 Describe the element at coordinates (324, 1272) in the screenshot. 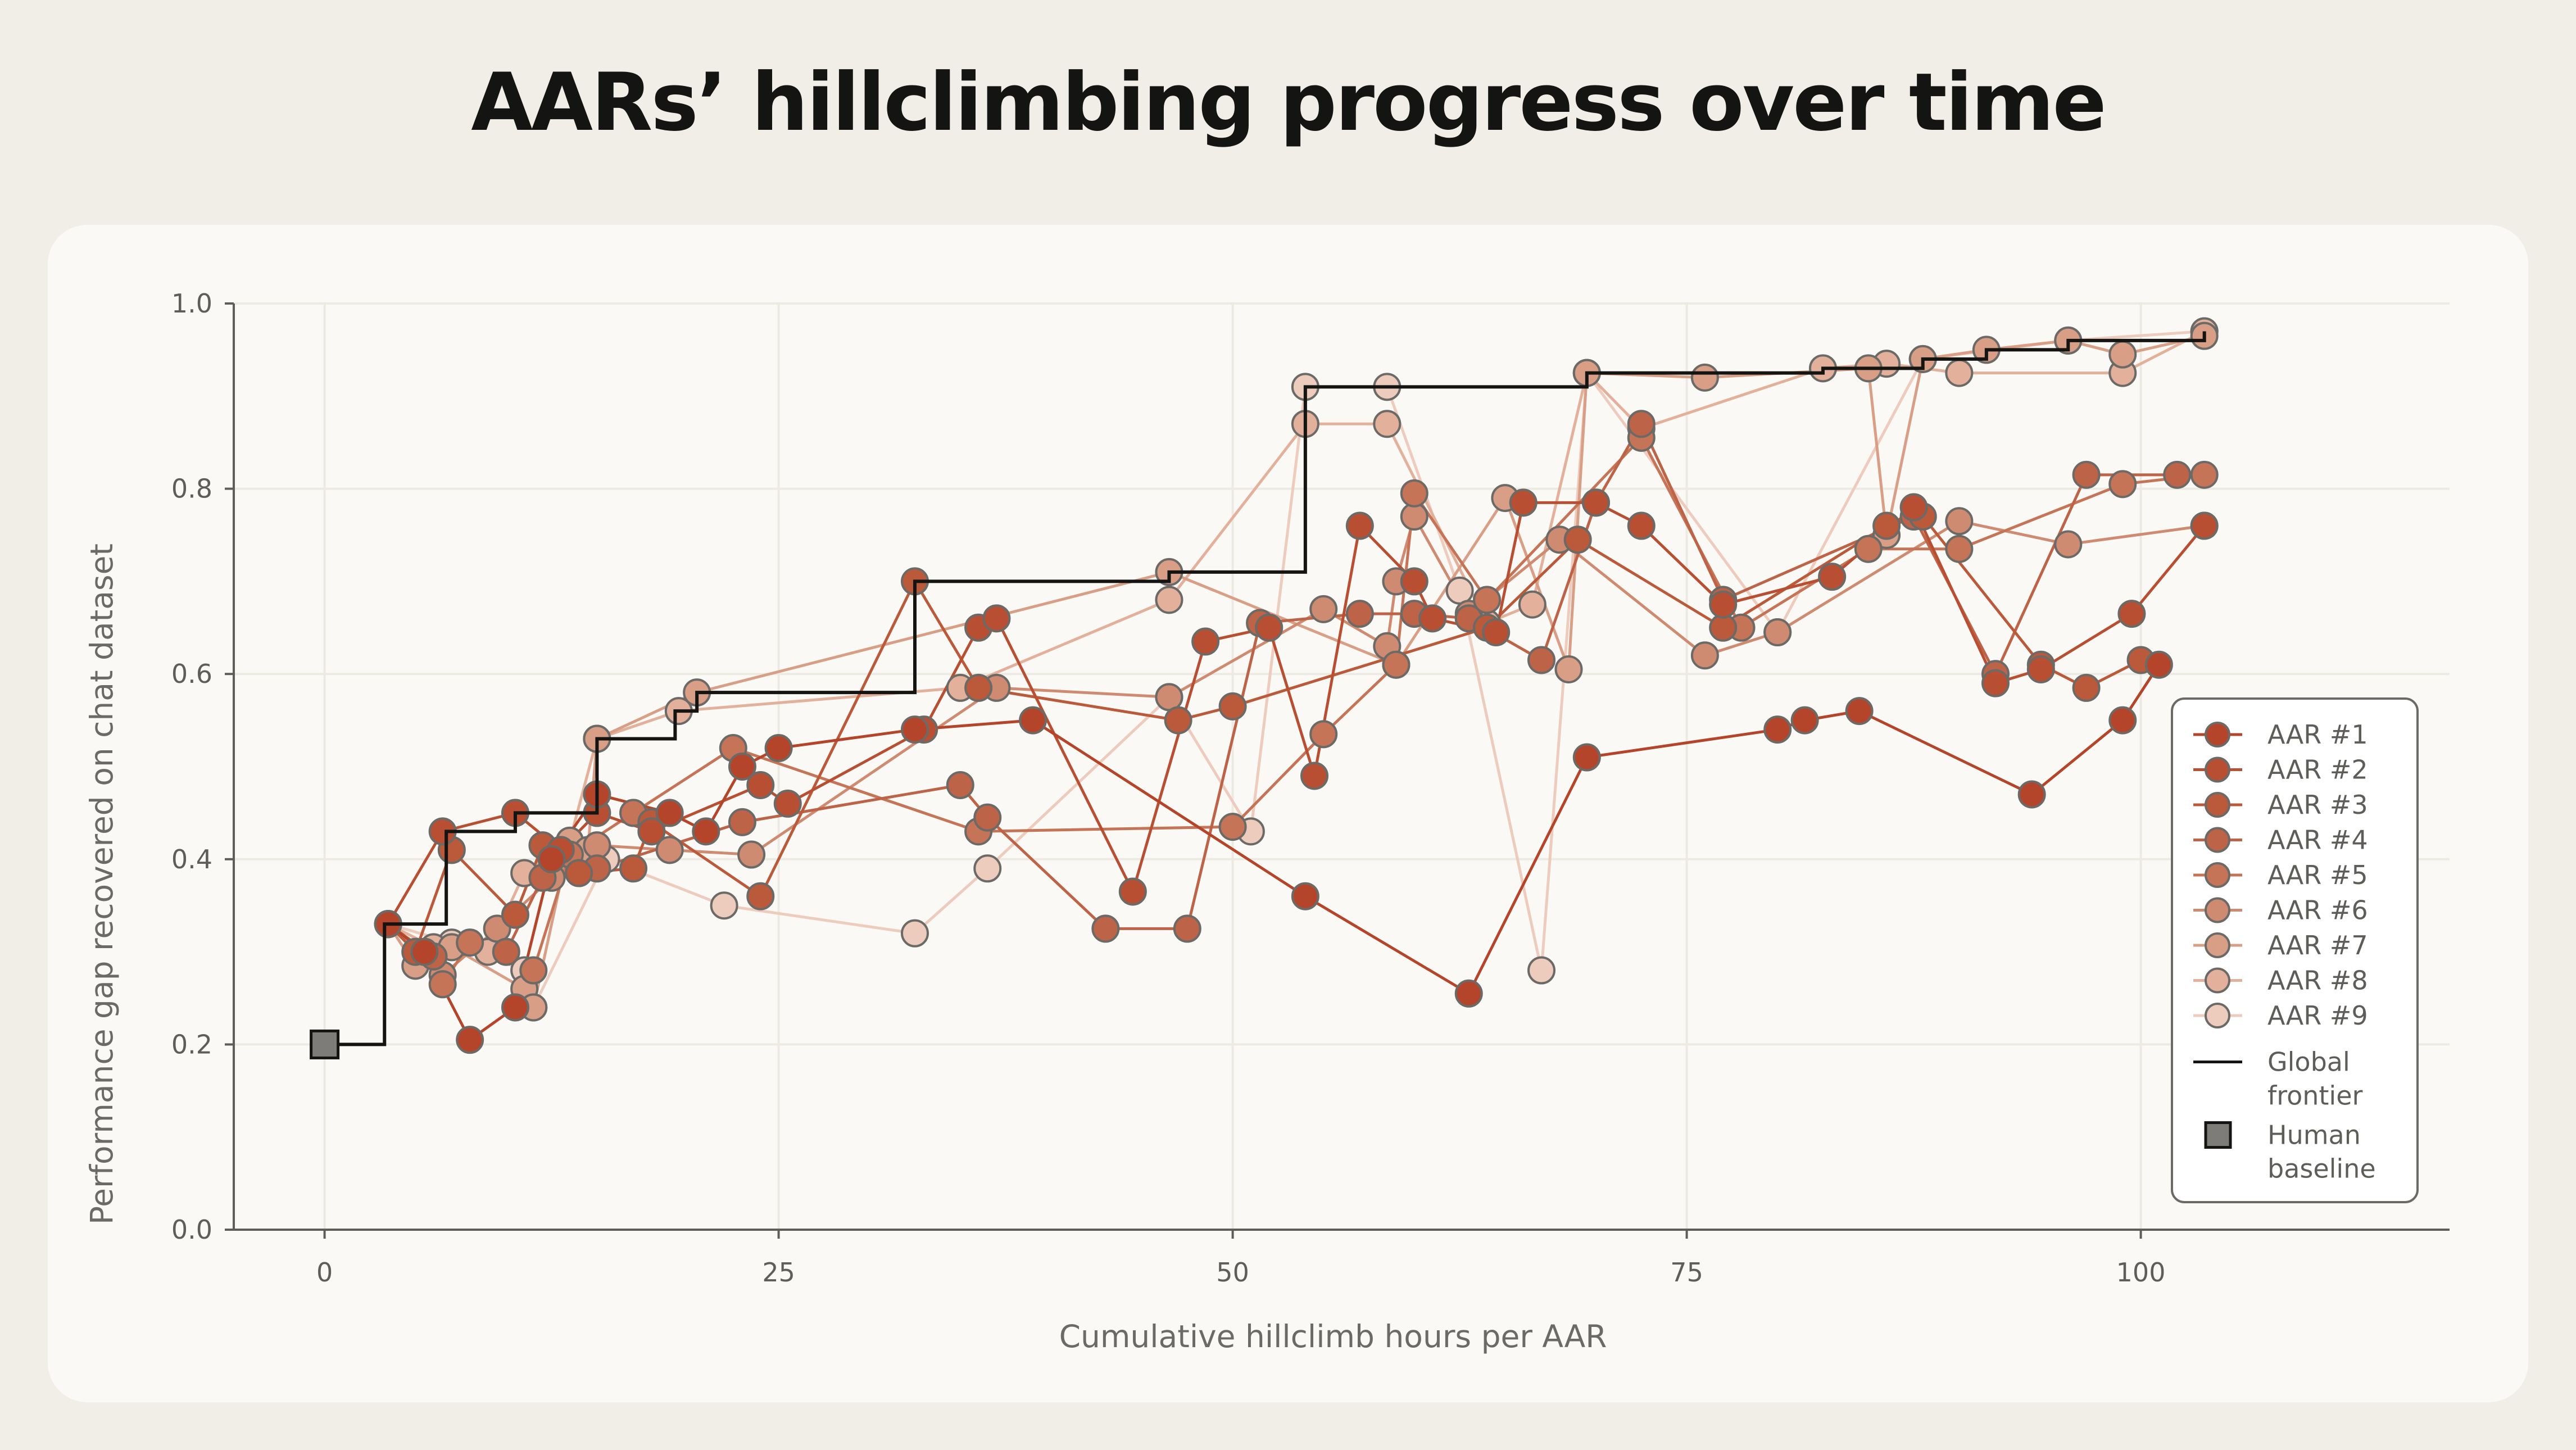

I see `x-tick-label: 0` at that location.